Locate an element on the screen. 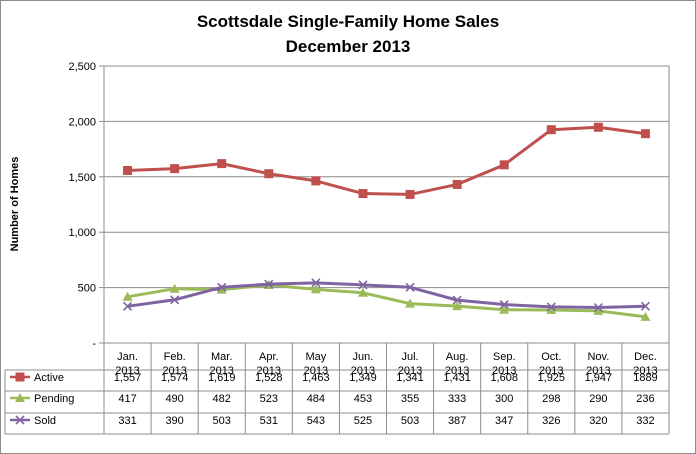 The image size is (696, 454). table-cell-value: 236 is located at coordinates (645, 399).